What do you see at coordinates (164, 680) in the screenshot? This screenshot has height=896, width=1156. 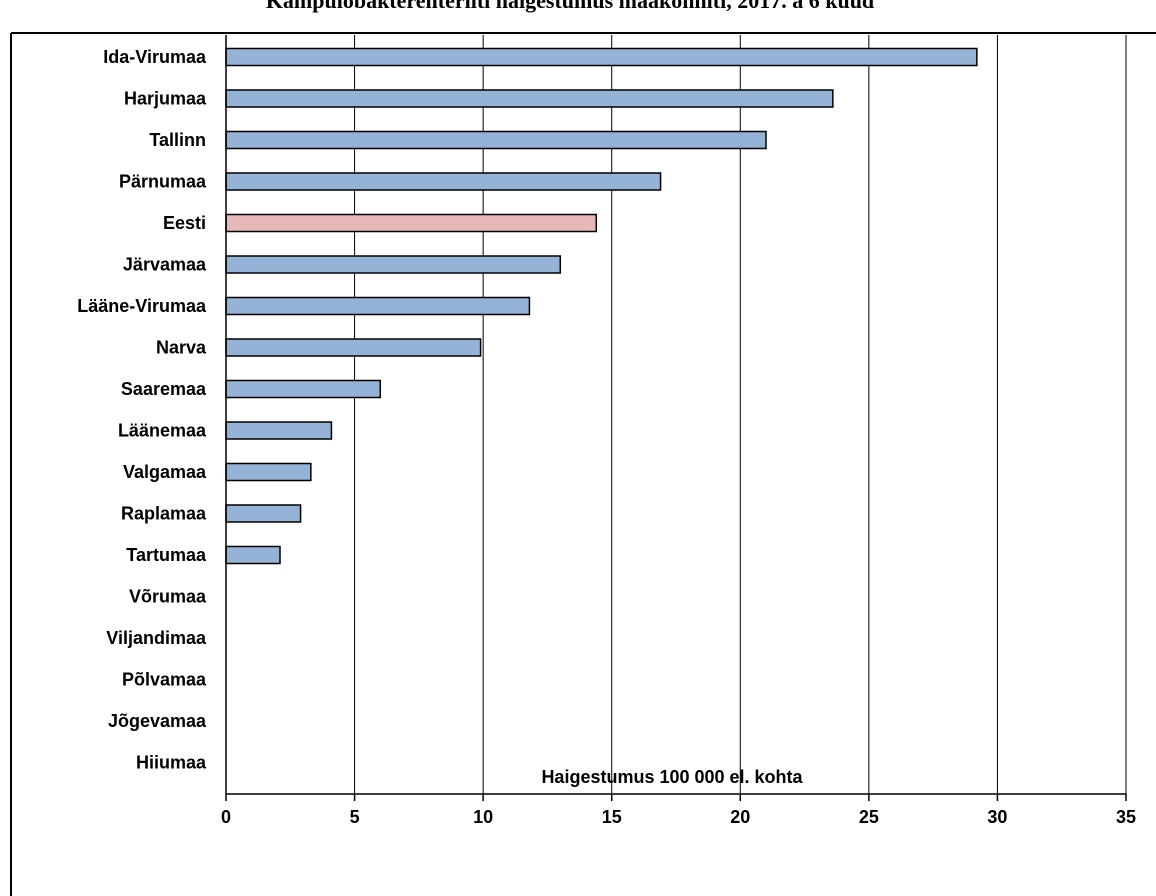 I see `category-label: Põlvamaa` at bounding box center [164, 680].